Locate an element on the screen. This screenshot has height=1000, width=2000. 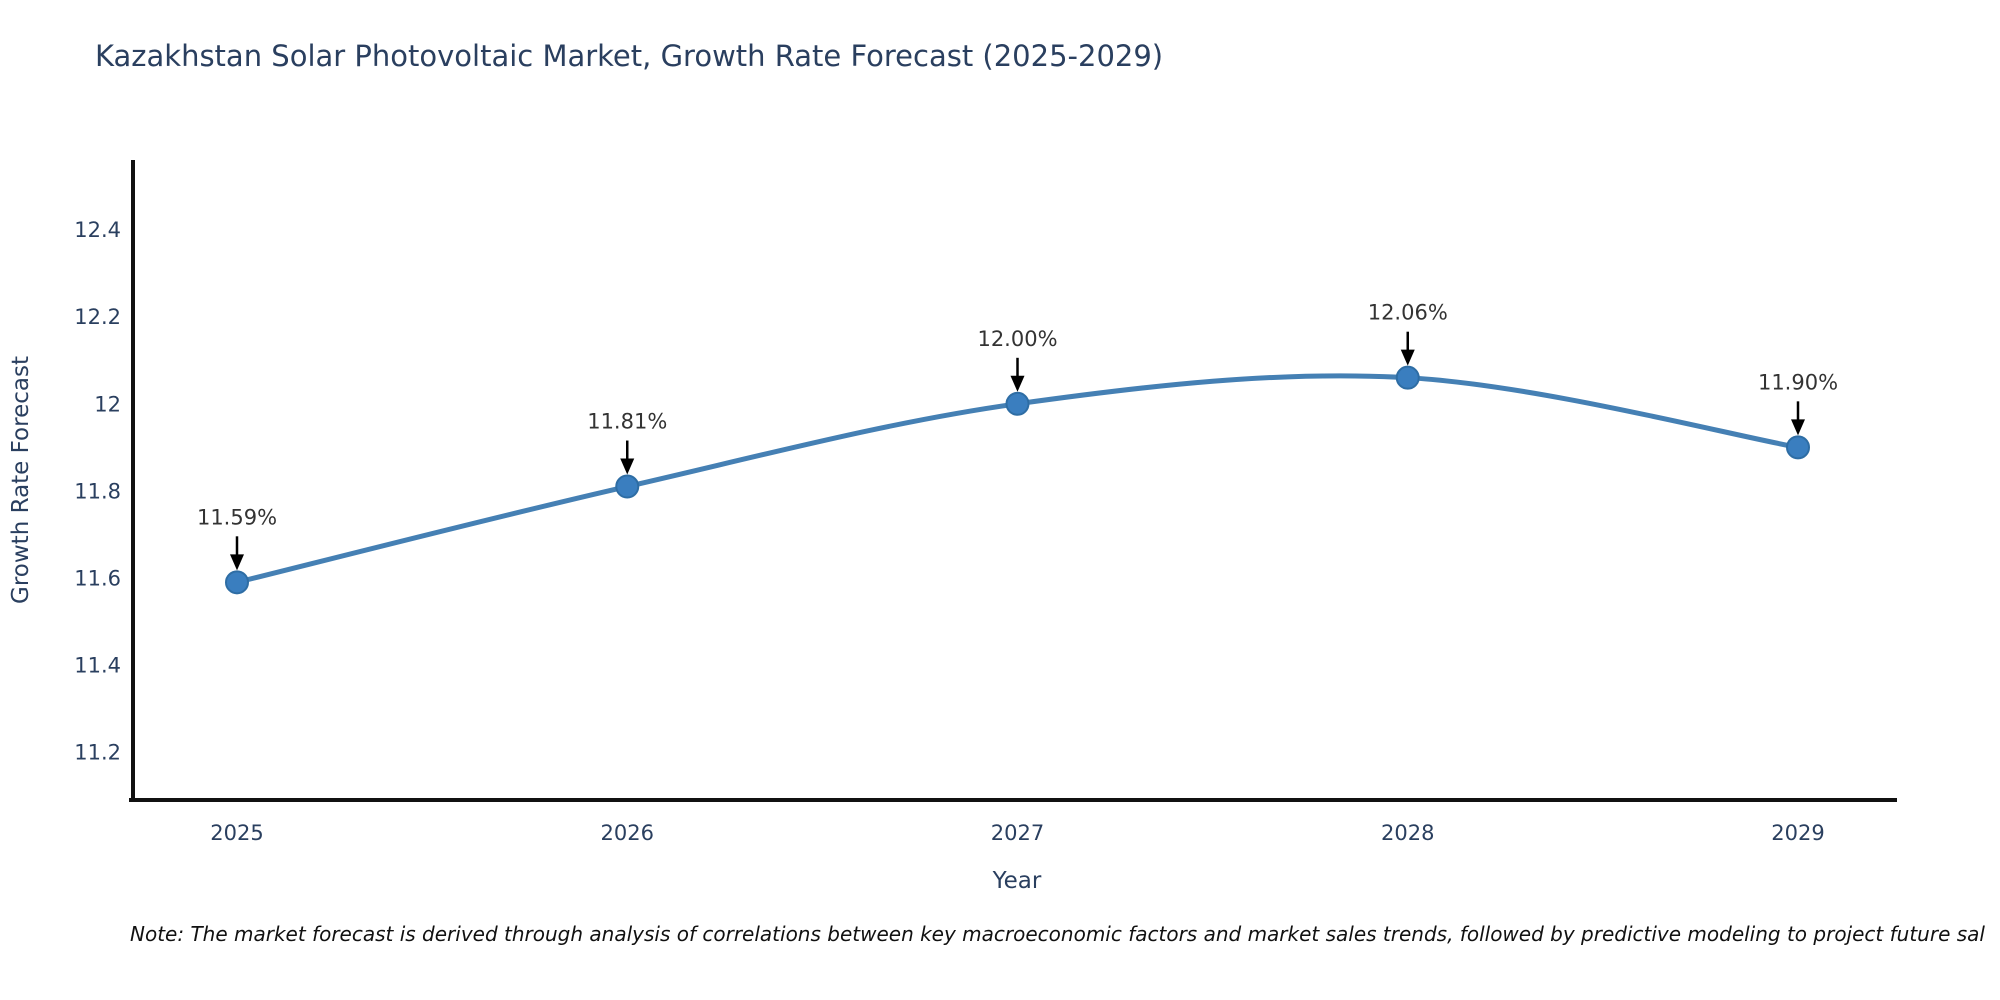
x-tick-label: 2027 is located at coordinates (1017, 833).